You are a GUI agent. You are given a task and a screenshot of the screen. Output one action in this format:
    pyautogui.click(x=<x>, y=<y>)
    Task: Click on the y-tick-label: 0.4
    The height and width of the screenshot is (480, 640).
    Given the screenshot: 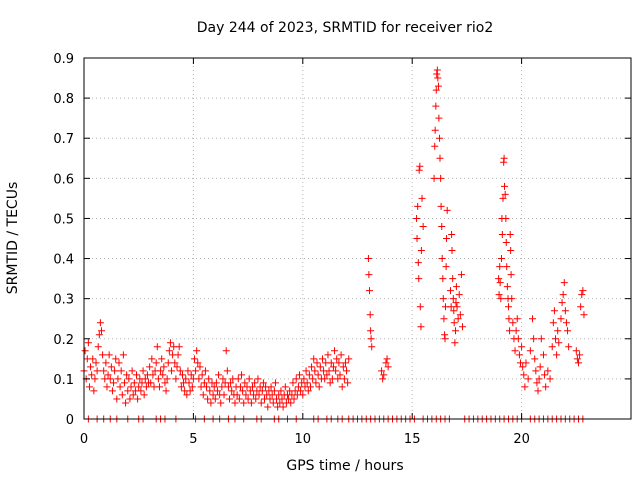 What is the action you would take?
    pyautogui.click(x=63, y=260)
    